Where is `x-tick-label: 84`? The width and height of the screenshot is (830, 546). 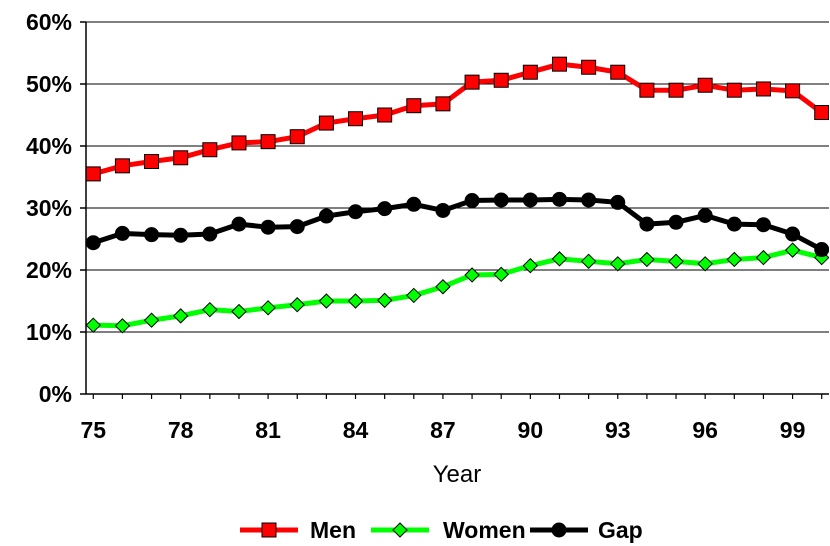
x-tick-label: 84 is located at coordinates (356, 430).